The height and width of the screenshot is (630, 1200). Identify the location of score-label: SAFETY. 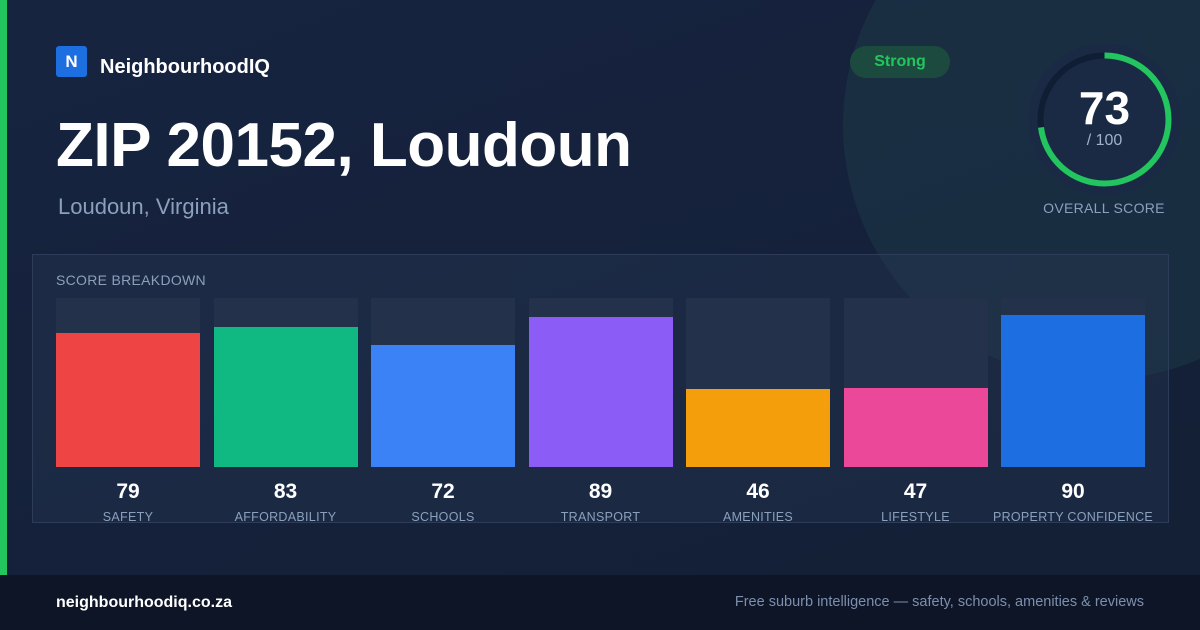
(128, 517).